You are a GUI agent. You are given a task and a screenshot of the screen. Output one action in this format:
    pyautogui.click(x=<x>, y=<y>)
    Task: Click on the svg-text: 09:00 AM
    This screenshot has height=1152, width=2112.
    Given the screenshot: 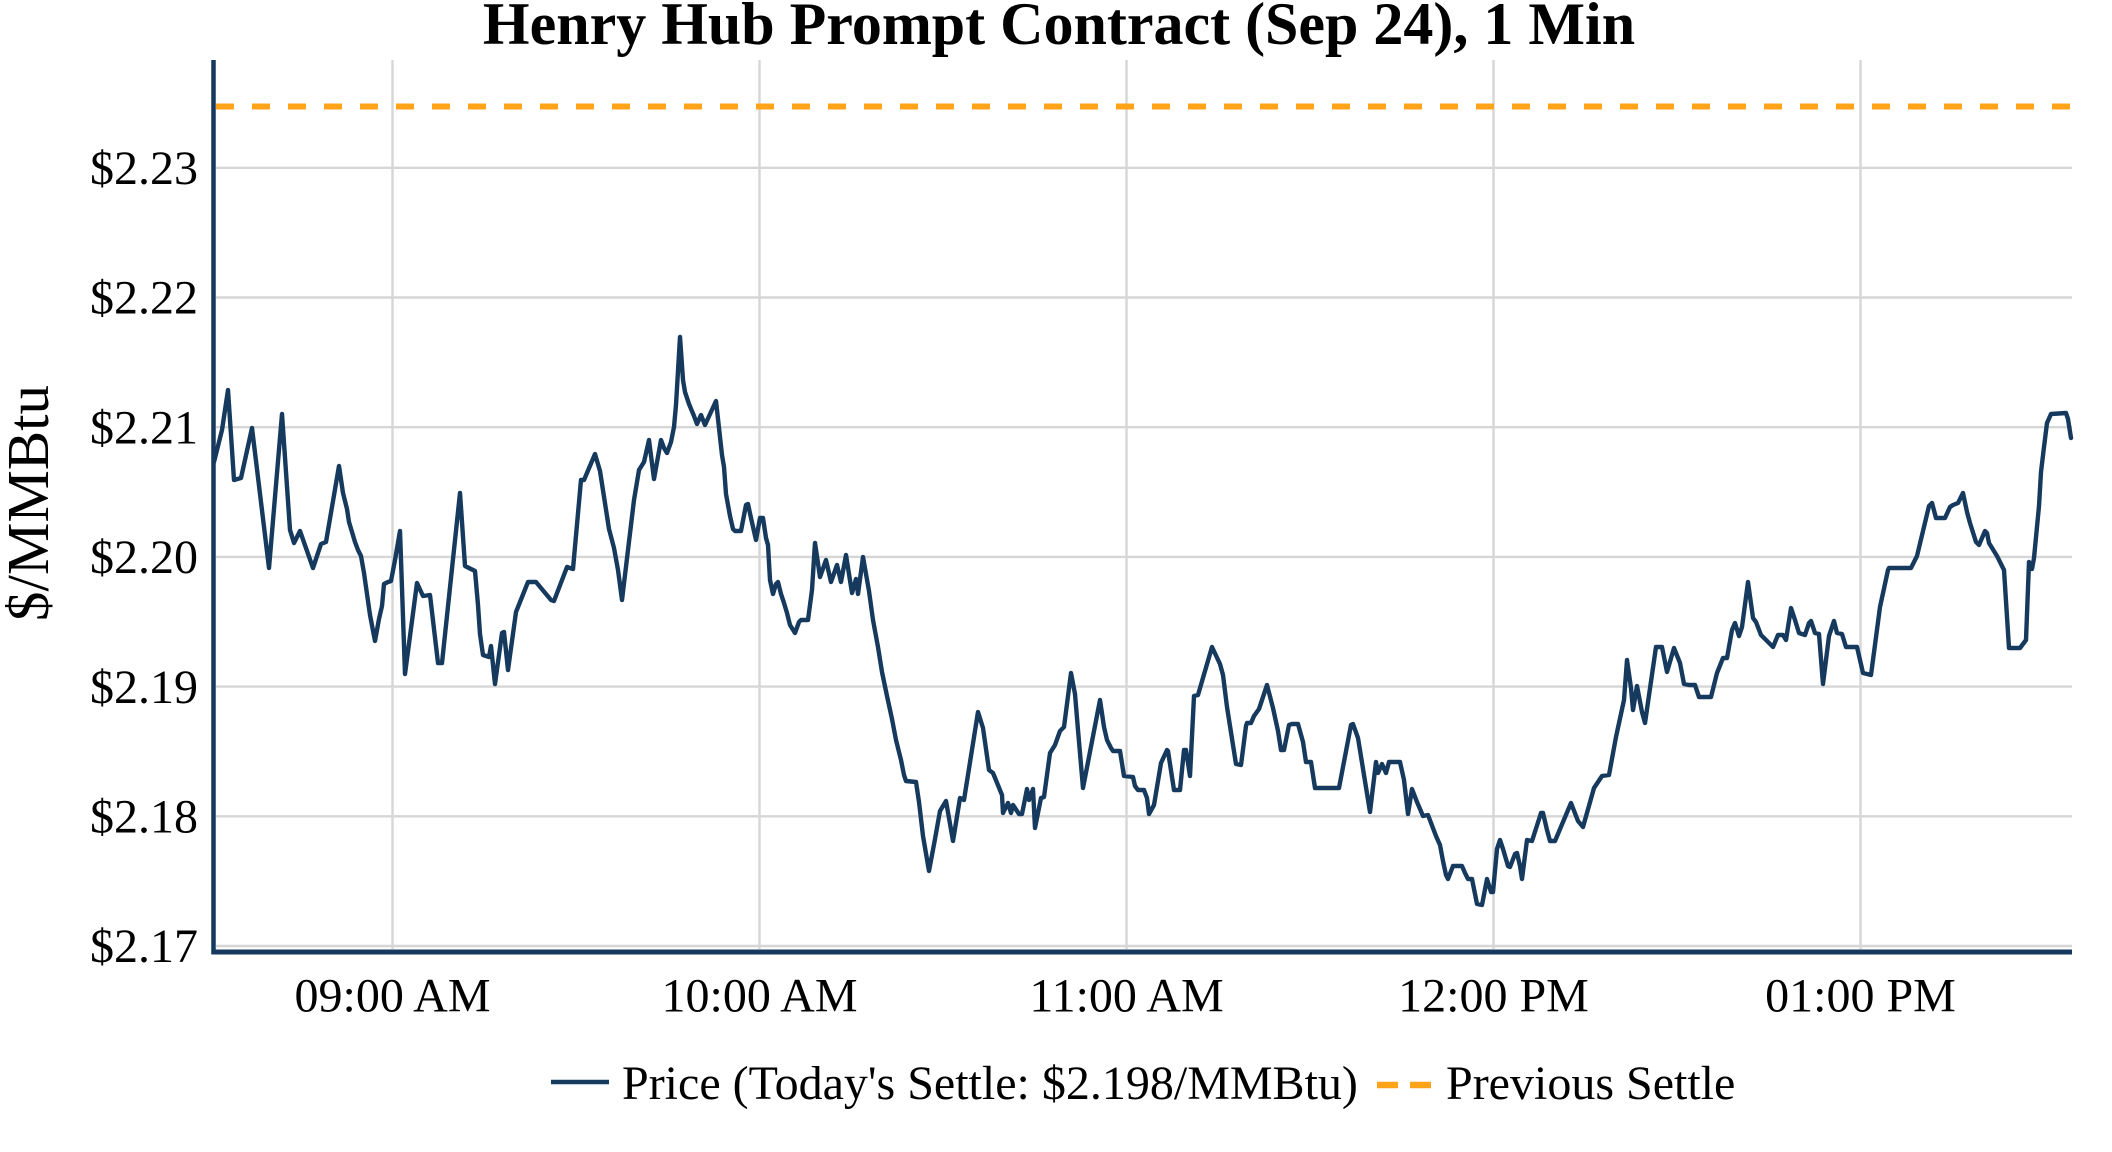 What is the action you would take?
    pyautogui.click(x=392, y=996)
    